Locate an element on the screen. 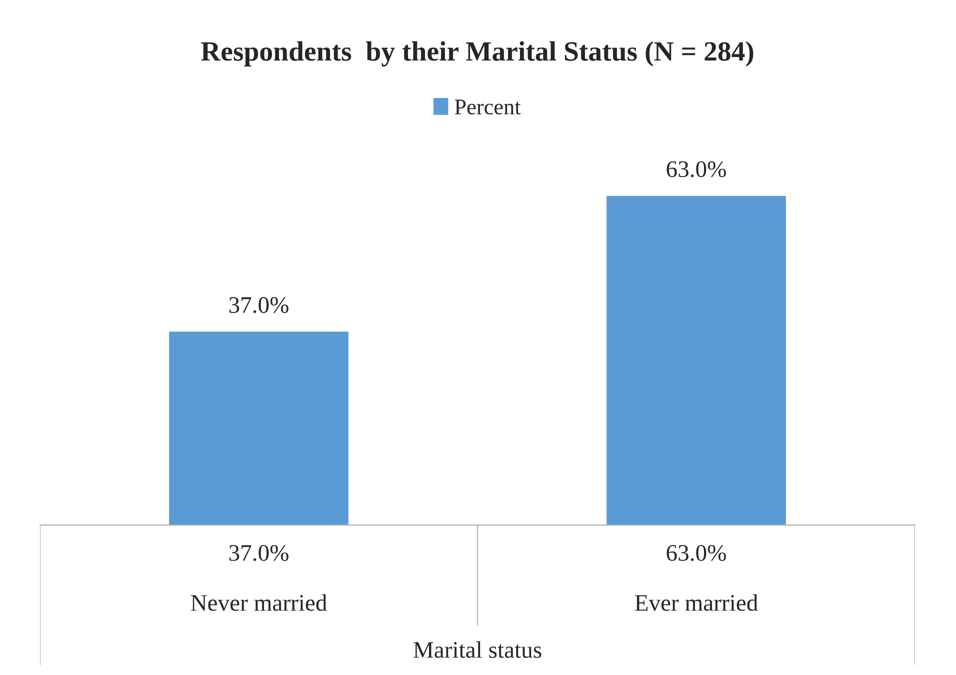 The height and width of the screenshot is (675, 956). text: 63.0% is located at coordinates (696, 169).